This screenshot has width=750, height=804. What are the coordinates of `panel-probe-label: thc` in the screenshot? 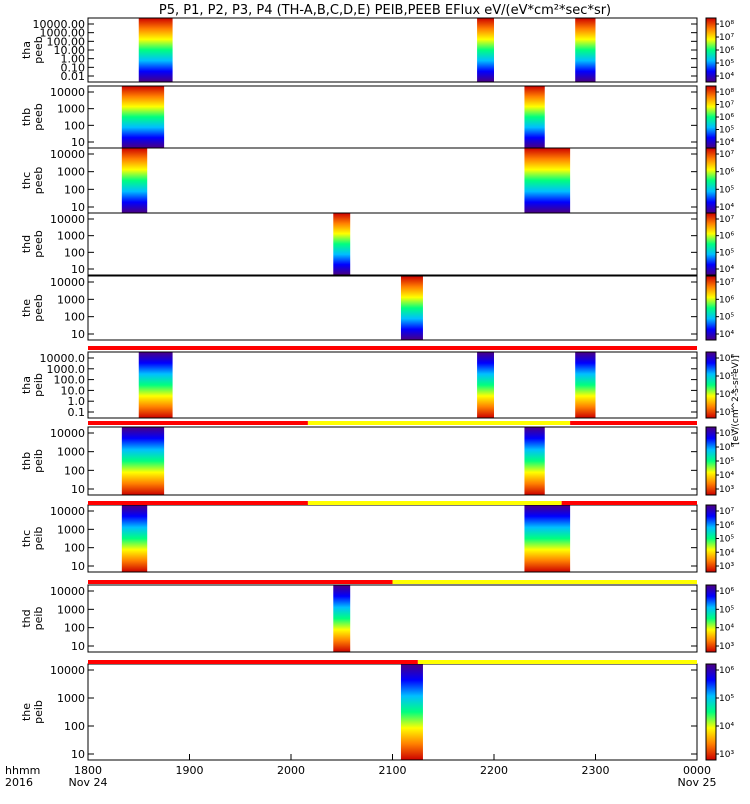 It's located at (26, 538).